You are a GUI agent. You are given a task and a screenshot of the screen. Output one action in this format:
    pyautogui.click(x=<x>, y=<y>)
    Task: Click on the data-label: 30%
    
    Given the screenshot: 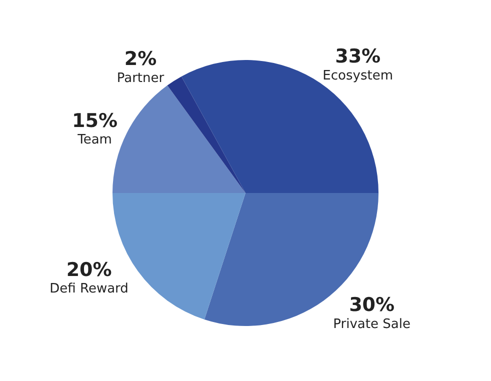 What is the action you would take?
    pyautogui.click(x=372, y=305)
    